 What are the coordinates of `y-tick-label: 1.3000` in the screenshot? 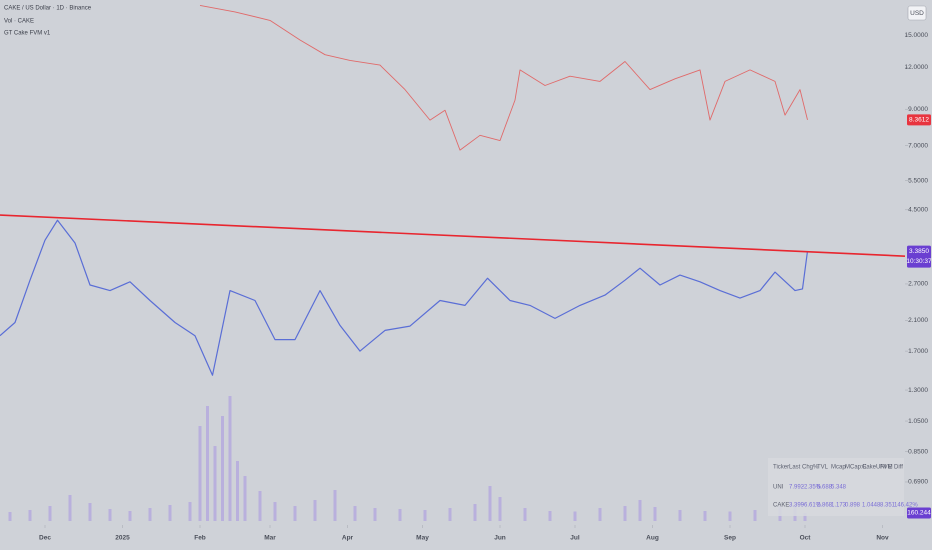 It's located at (918, 390).